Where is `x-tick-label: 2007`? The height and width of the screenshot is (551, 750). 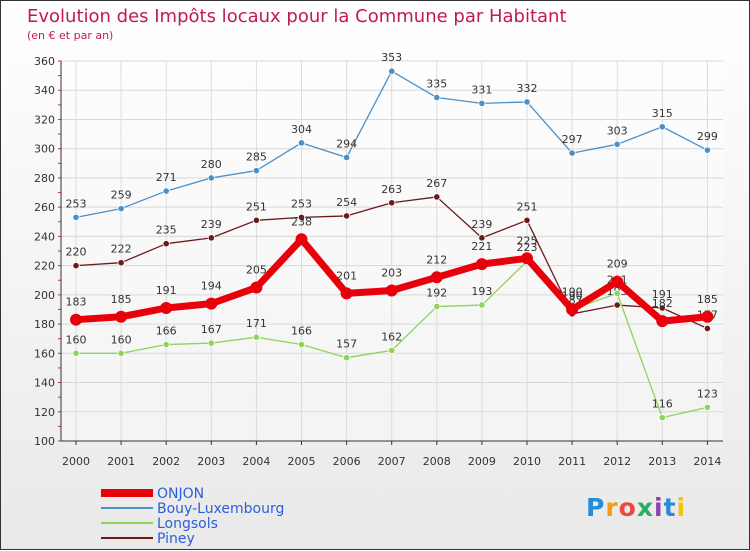 x-tick-label: 2007 is located at coordinates (392, 461).